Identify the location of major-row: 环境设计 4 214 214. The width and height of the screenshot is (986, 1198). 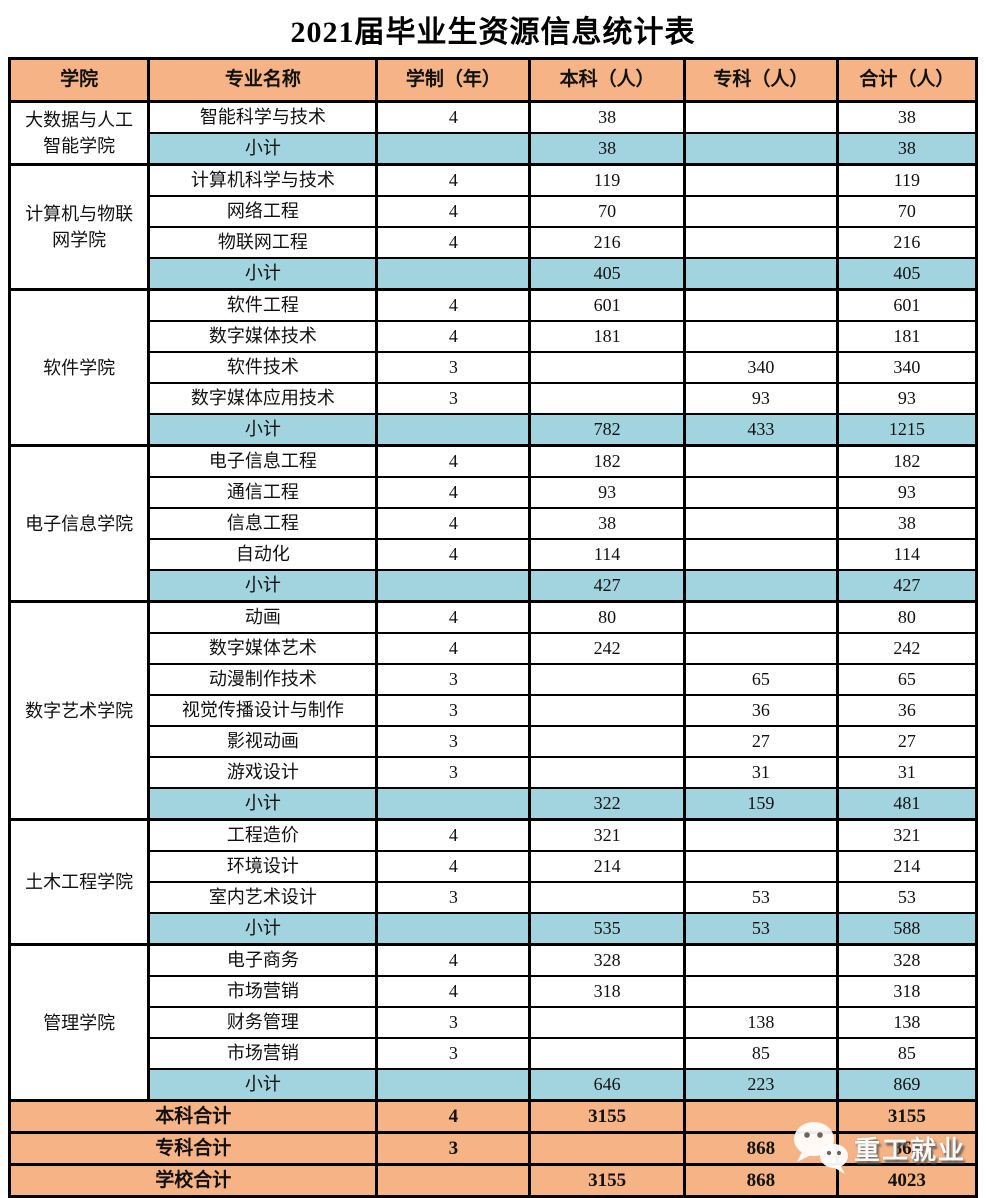
(494, 866).